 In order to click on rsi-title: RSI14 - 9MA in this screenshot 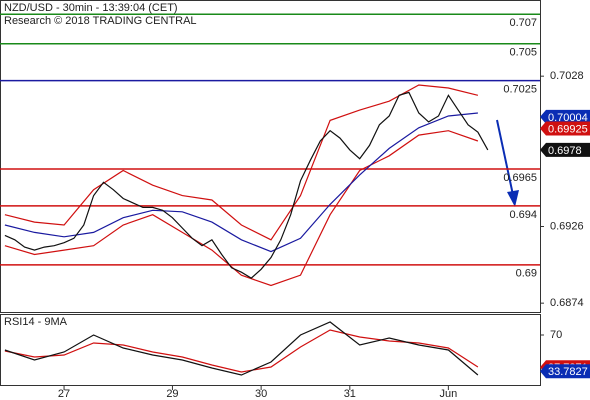, I will do `click(36, 322)`.